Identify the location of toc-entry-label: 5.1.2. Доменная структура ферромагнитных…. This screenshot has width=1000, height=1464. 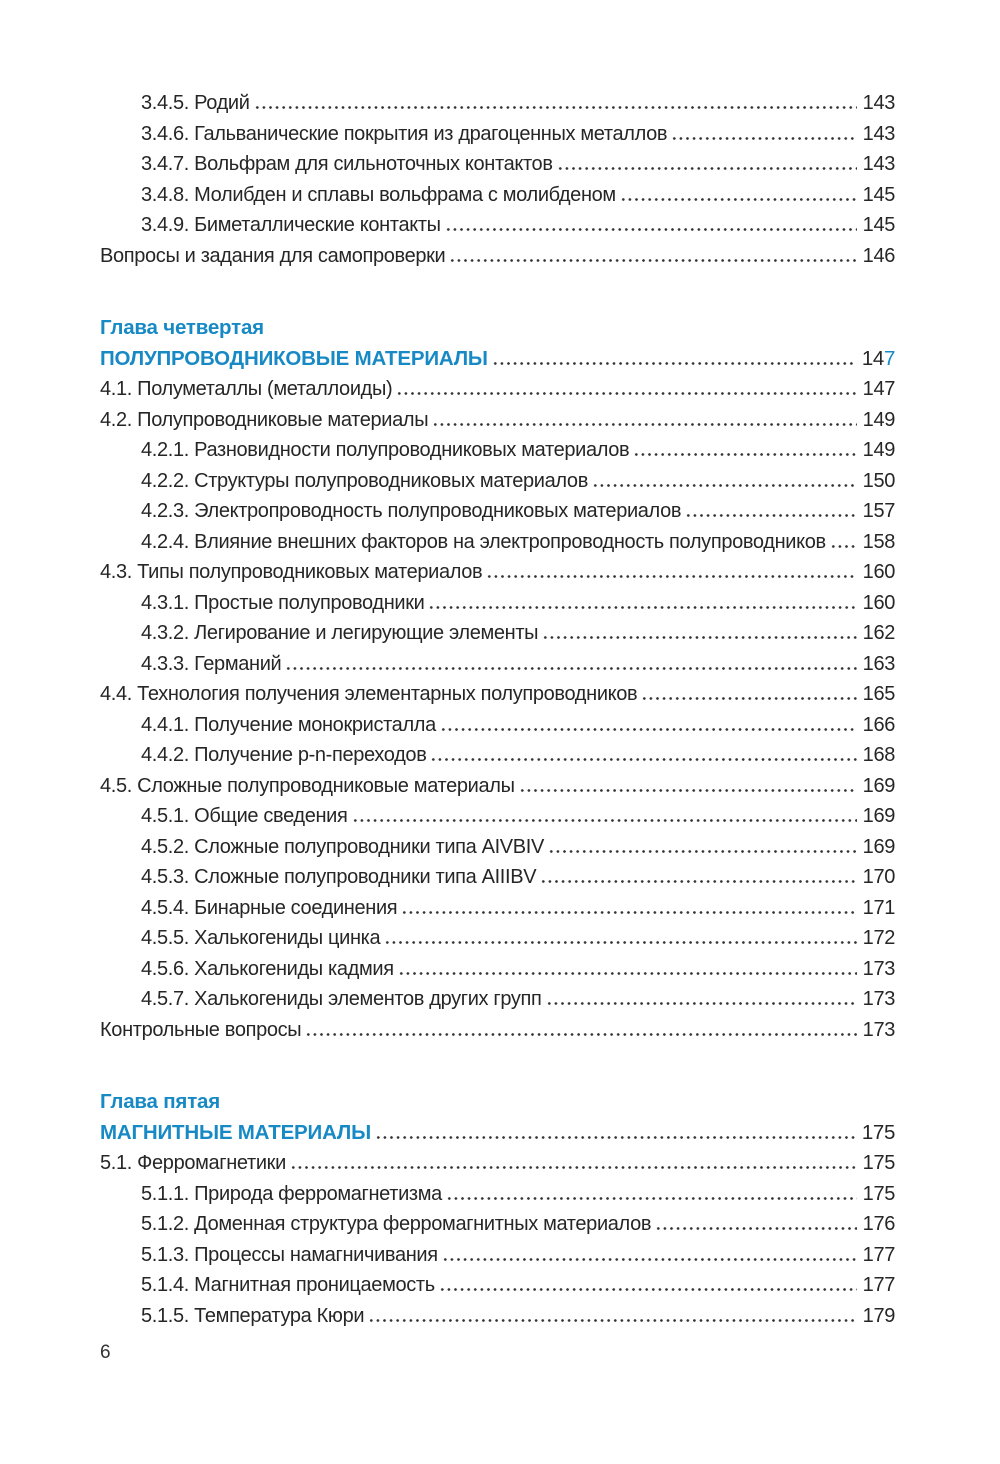
(396, 1224).